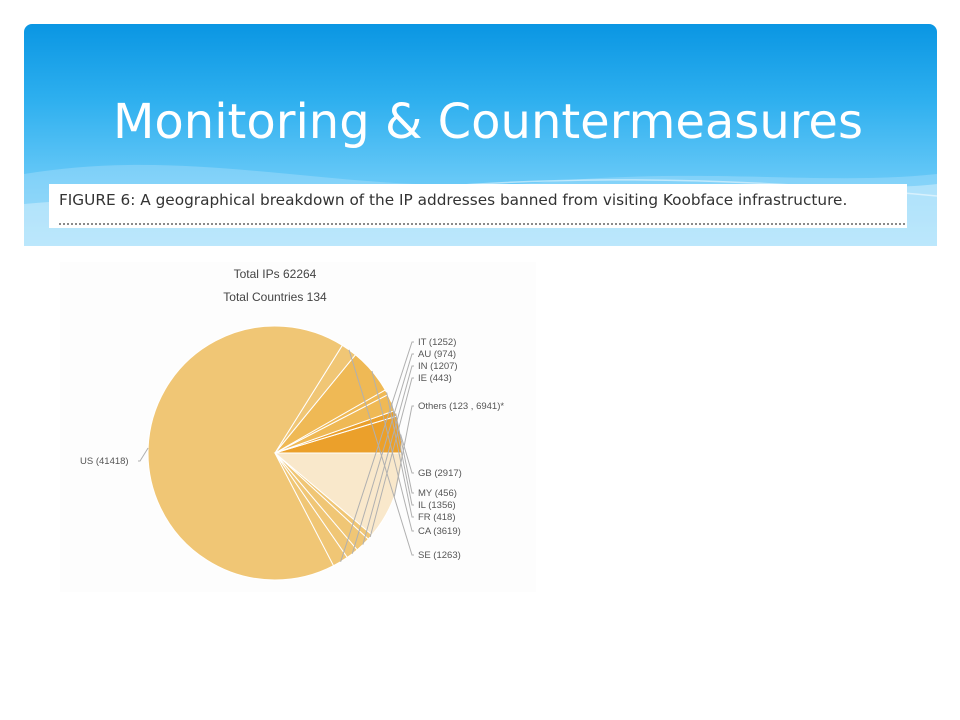 Image resolution: width=960 pixels, height=720 pixels. Describe the element at coordinates (439, 531) in the screenshot. I see `pie-label-ca: CA (3619)` at that location.